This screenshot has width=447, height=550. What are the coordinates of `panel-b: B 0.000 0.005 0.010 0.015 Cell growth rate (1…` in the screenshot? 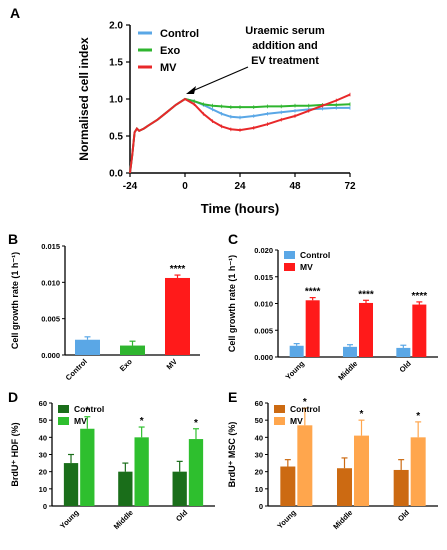 It's located at (104, 306).